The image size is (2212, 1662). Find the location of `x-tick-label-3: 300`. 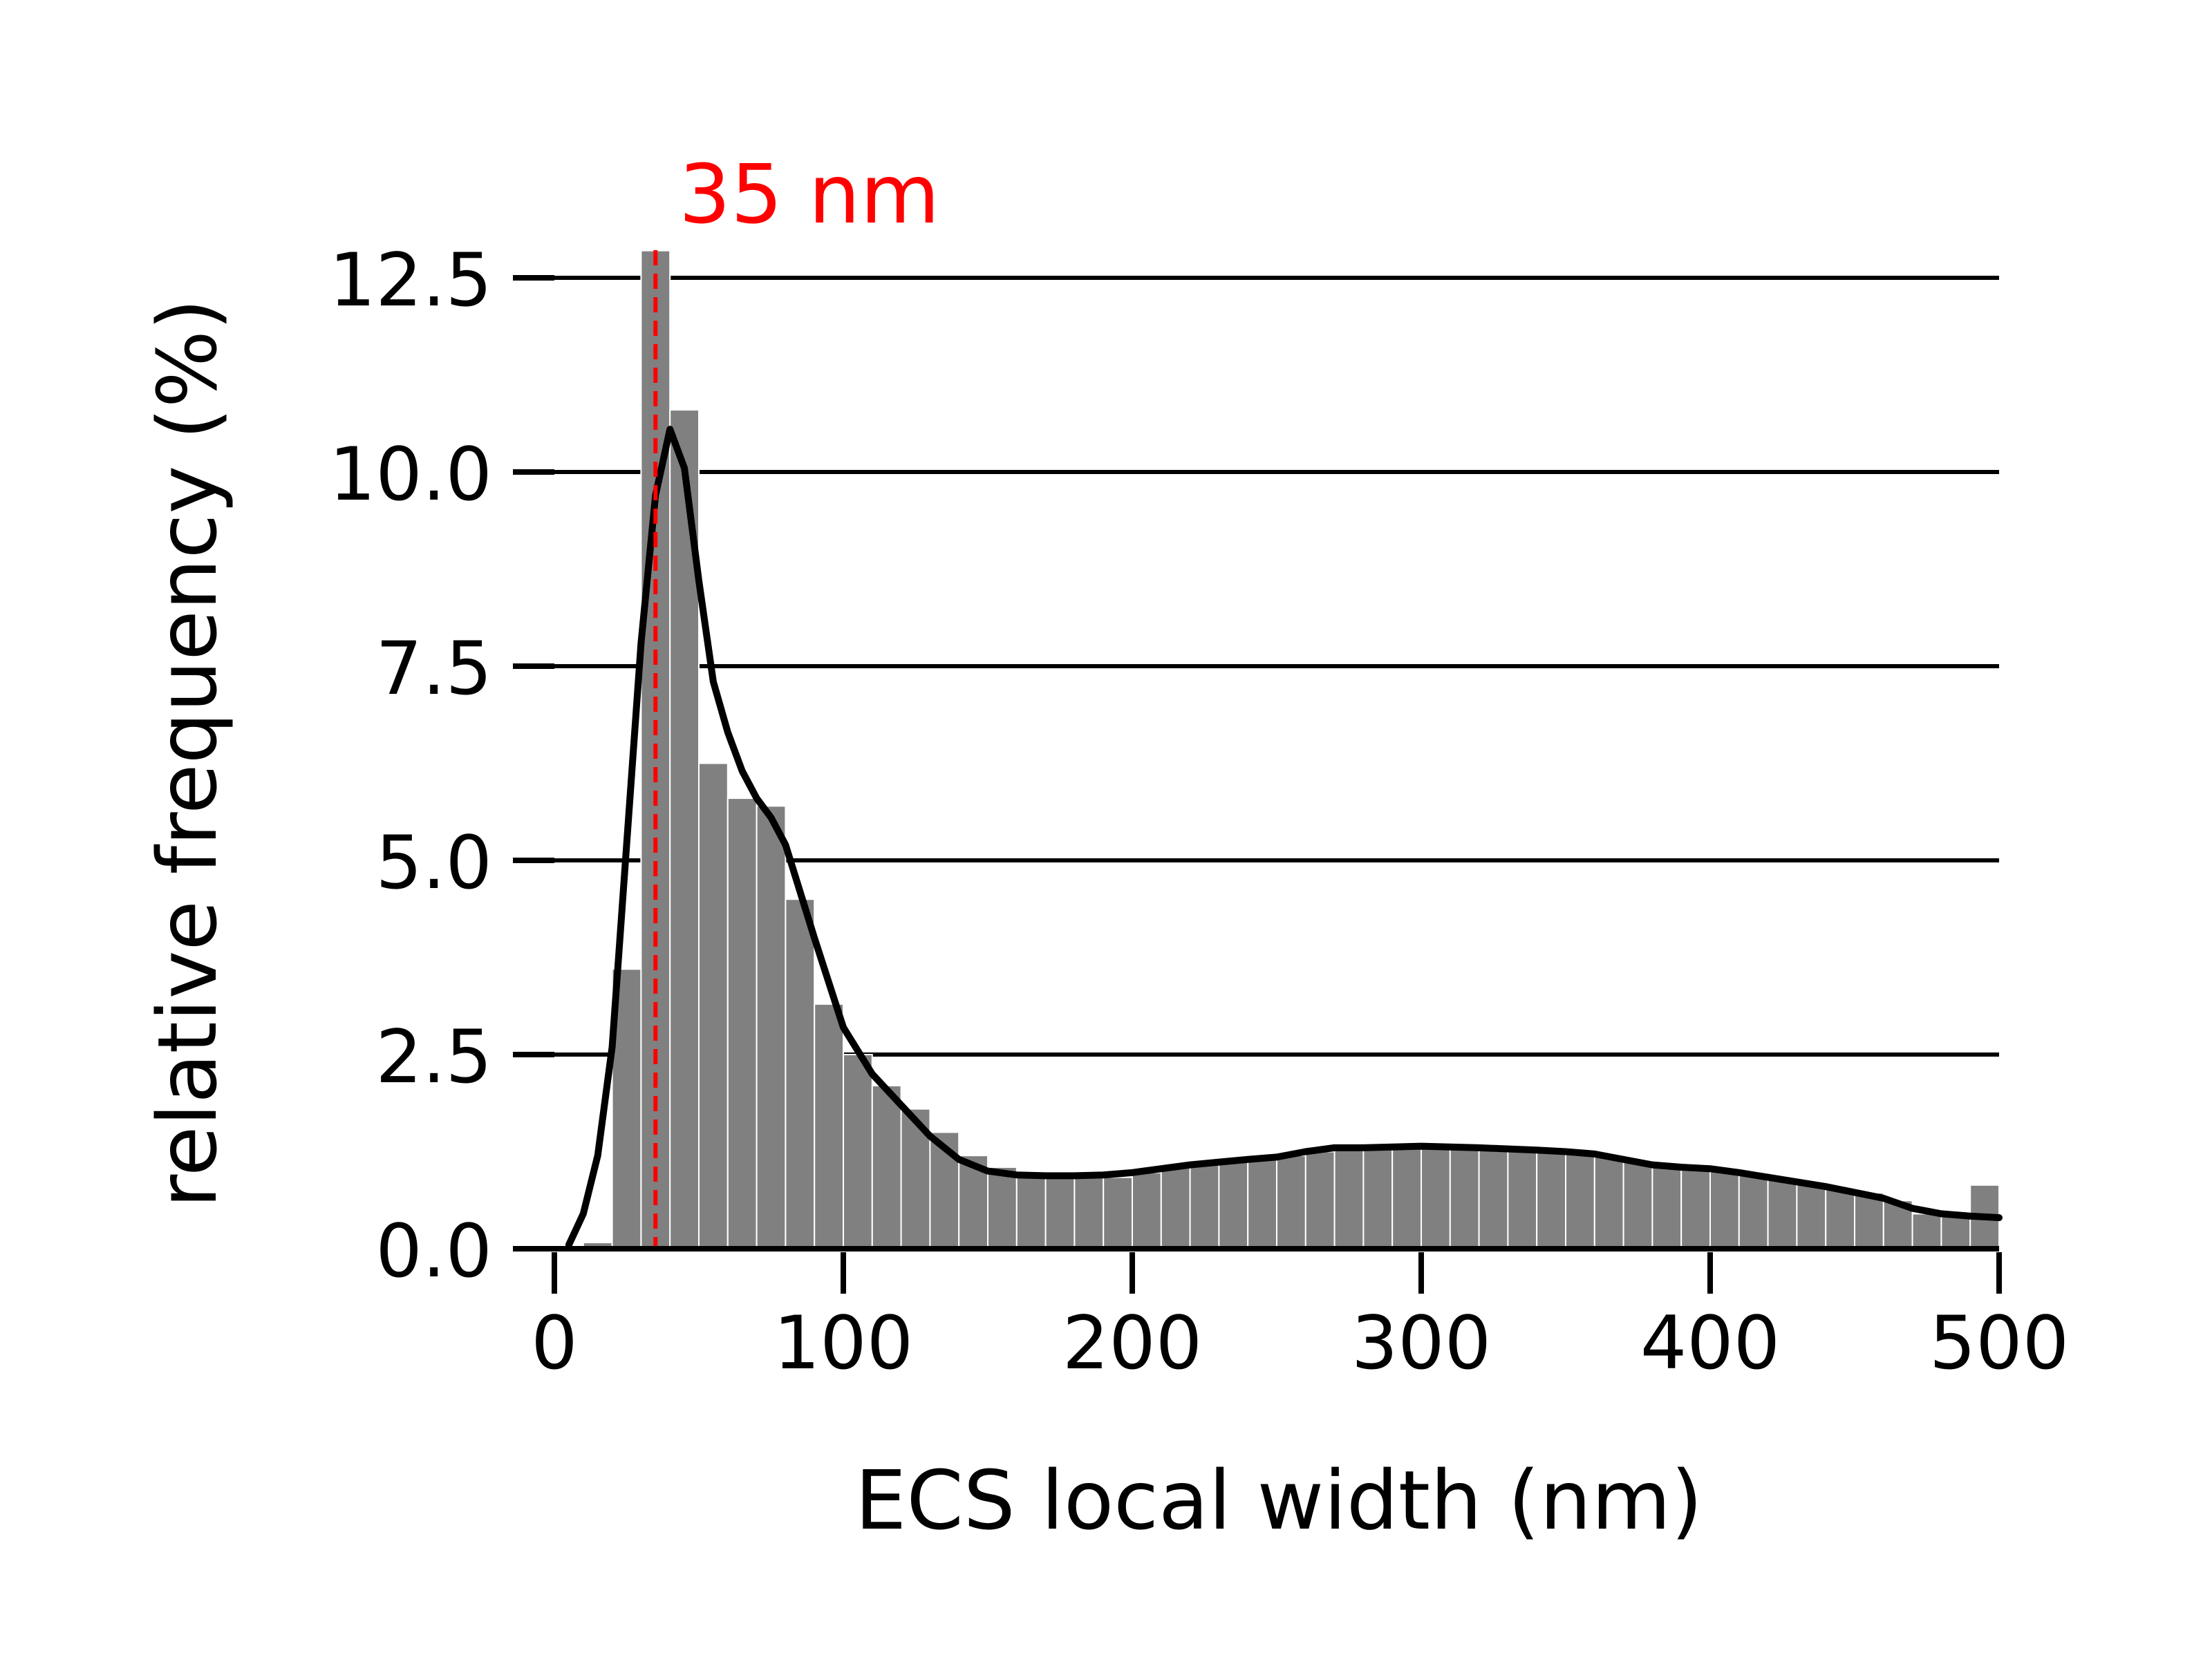

x-tick-label-3: 300 is located at coordinates (1421, 1344).